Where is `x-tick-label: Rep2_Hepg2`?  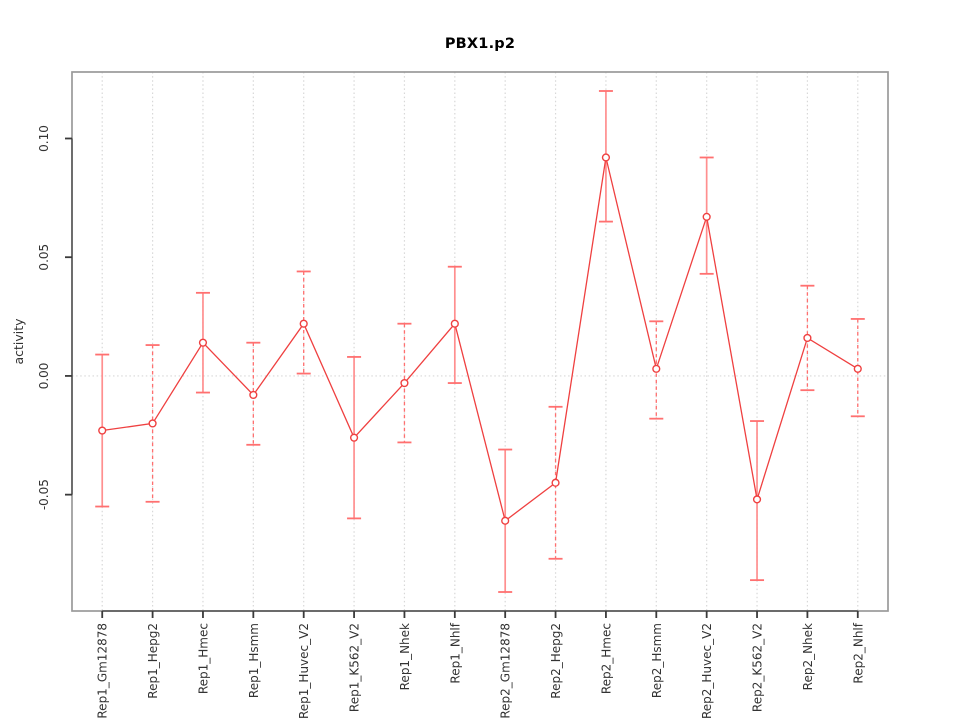 x-tick-label: Rep2_Hepg2 is located at coordinates (556, 661).